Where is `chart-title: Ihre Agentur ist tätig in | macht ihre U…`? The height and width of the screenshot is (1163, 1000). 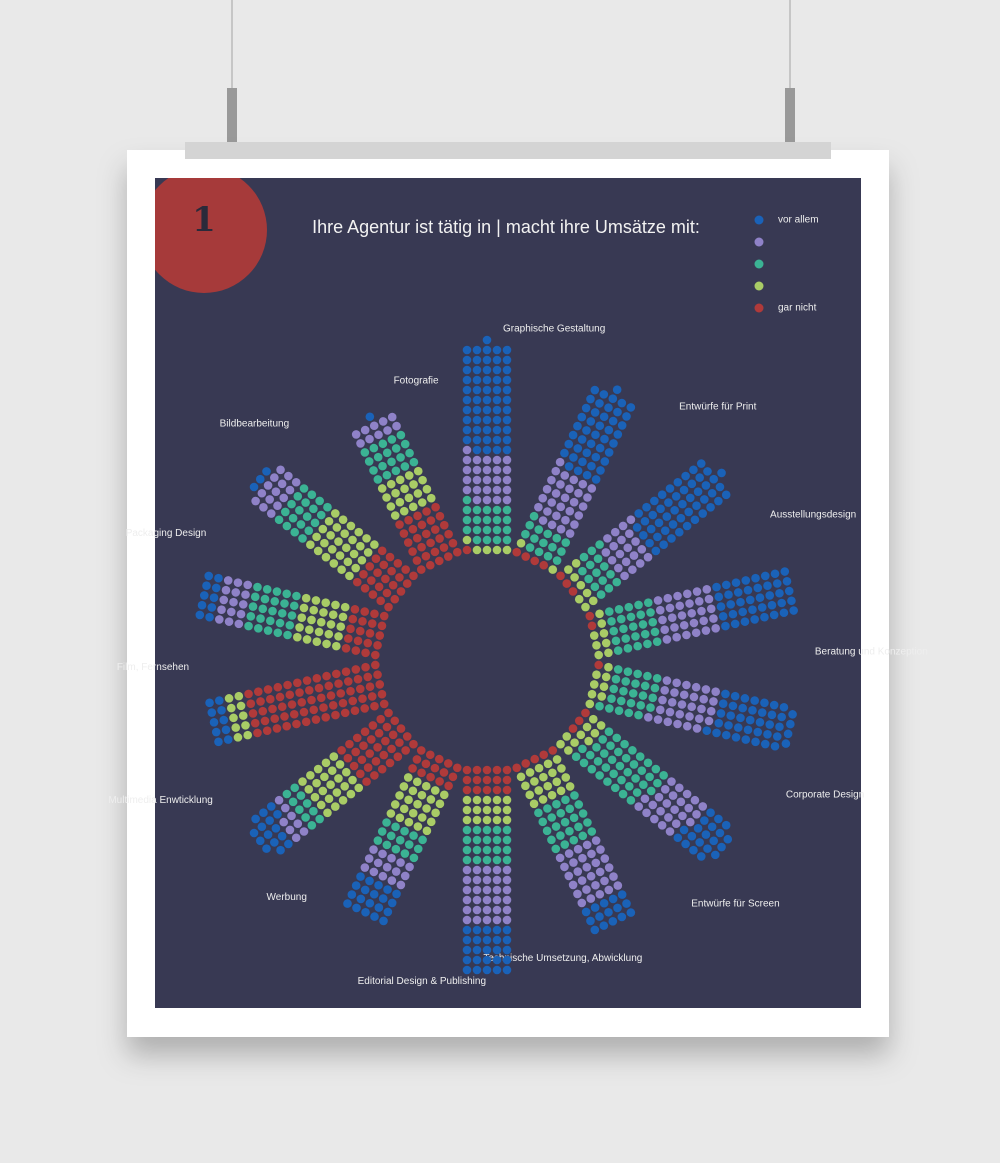 chart-title: Ihre Agentur ist tätig in | macht ihre U… is located at coordinates (506, 227).